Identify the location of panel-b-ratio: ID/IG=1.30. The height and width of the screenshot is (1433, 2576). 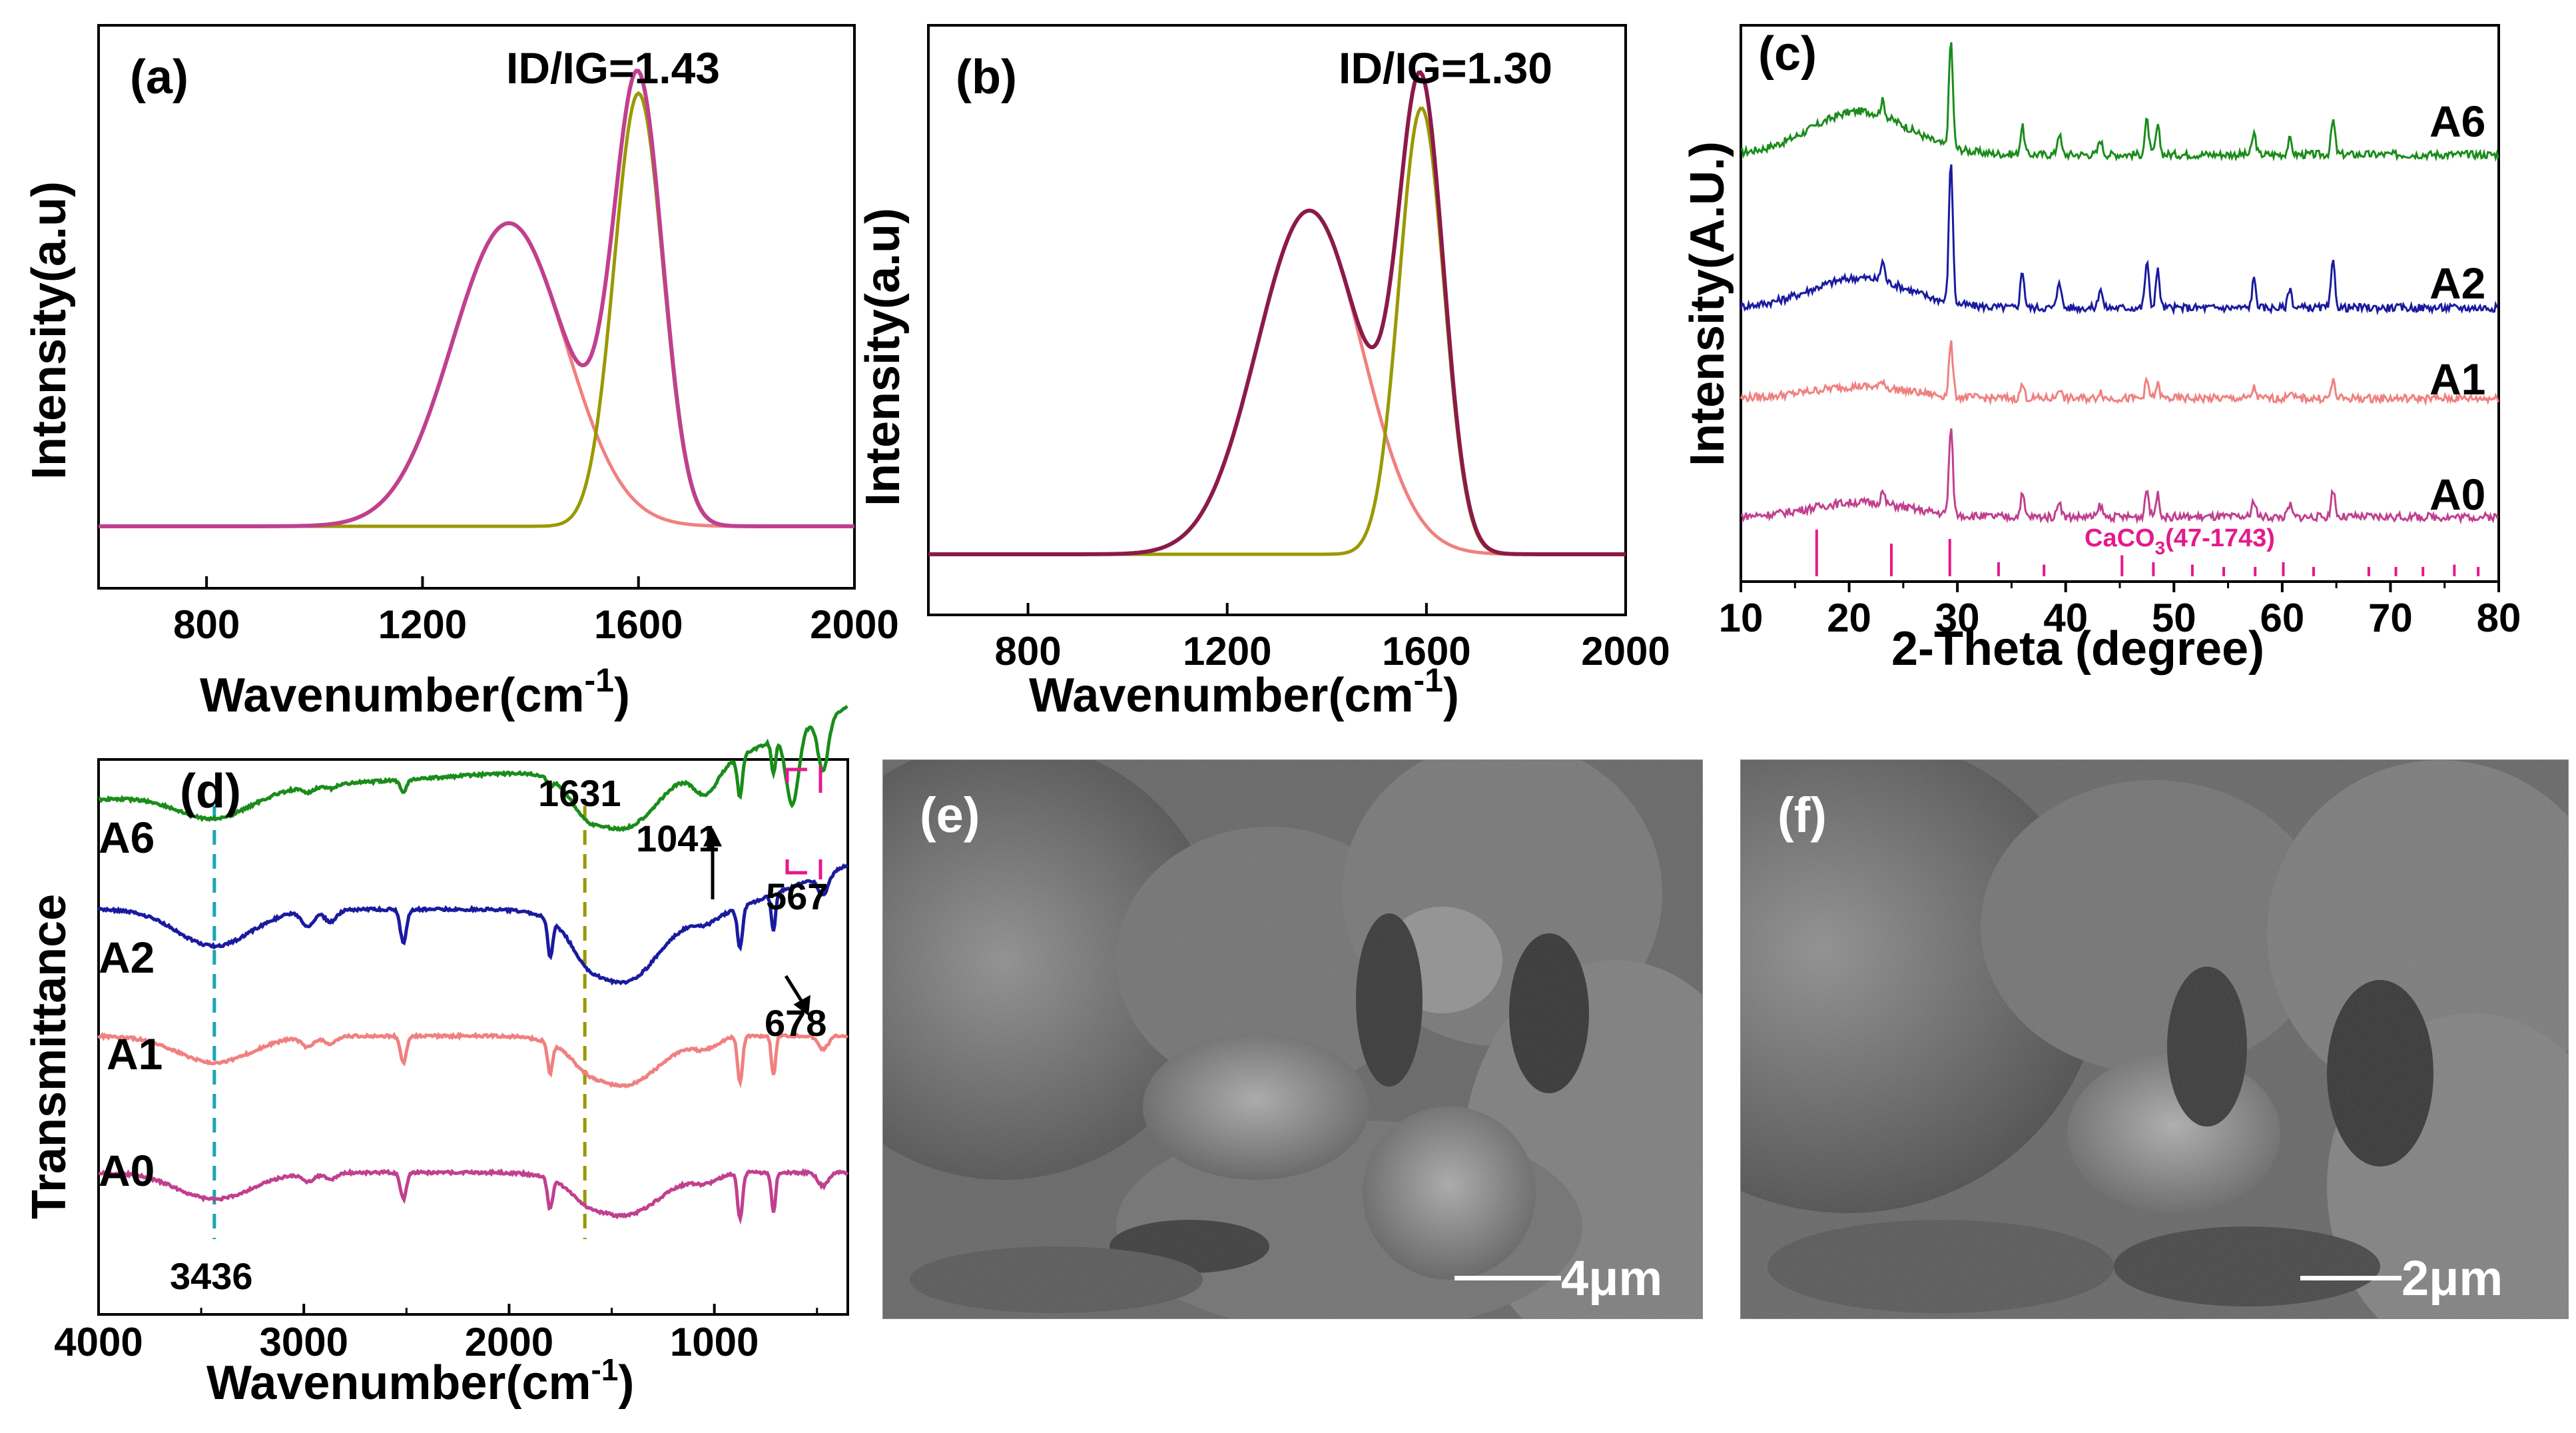
(1446, 68).